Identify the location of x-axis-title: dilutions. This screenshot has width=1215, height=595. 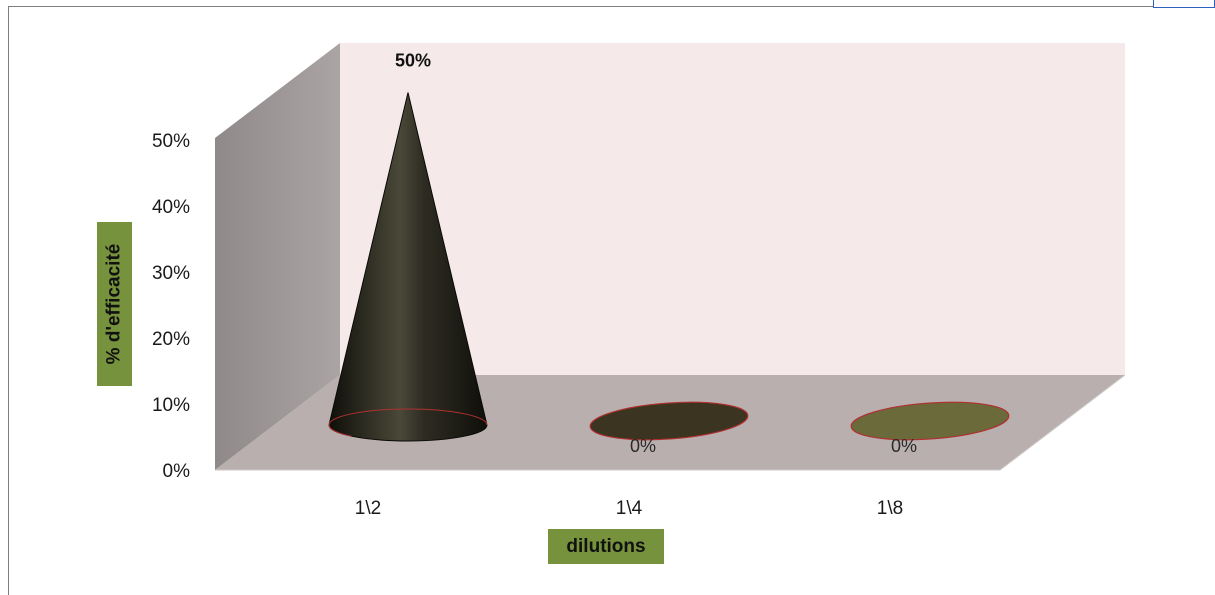
(606, 546).